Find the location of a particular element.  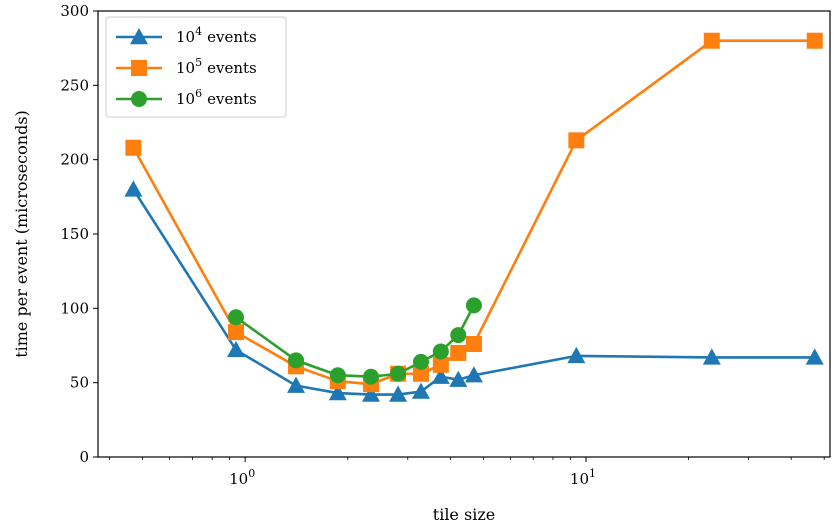

y-tick-label: 0 is located at coordinates (84, 457).